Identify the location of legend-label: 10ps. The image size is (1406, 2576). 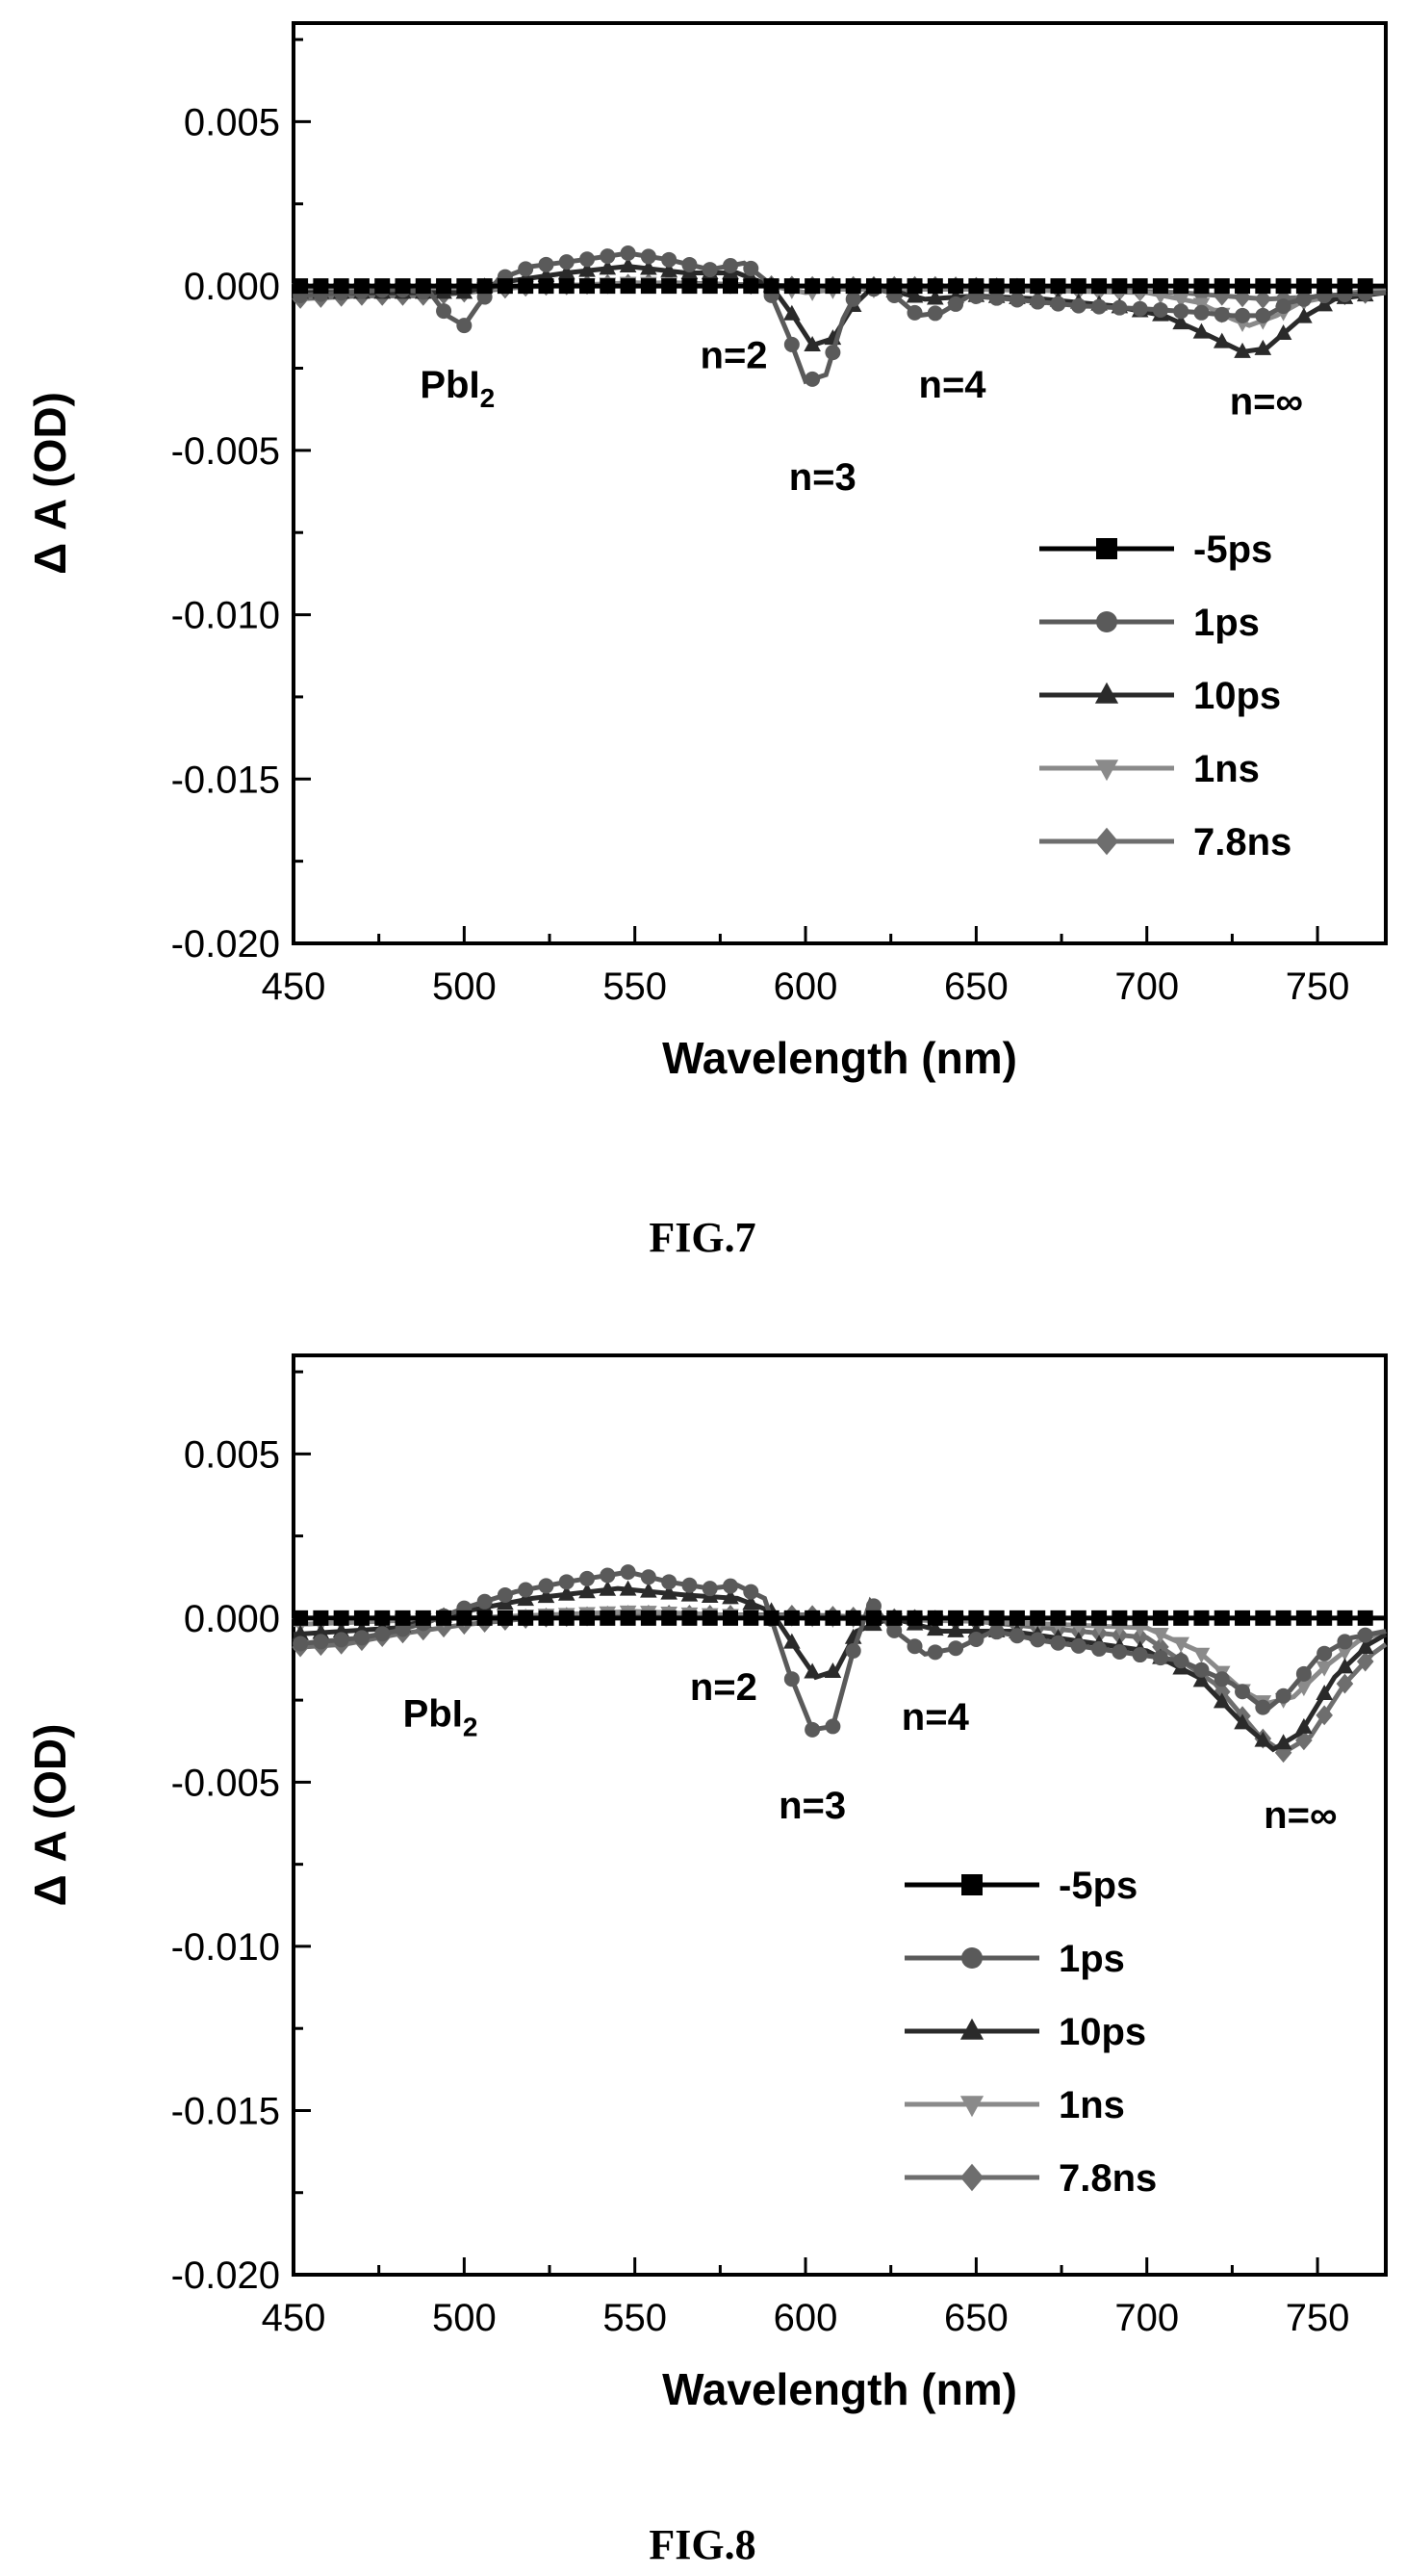
(1103, 2032).